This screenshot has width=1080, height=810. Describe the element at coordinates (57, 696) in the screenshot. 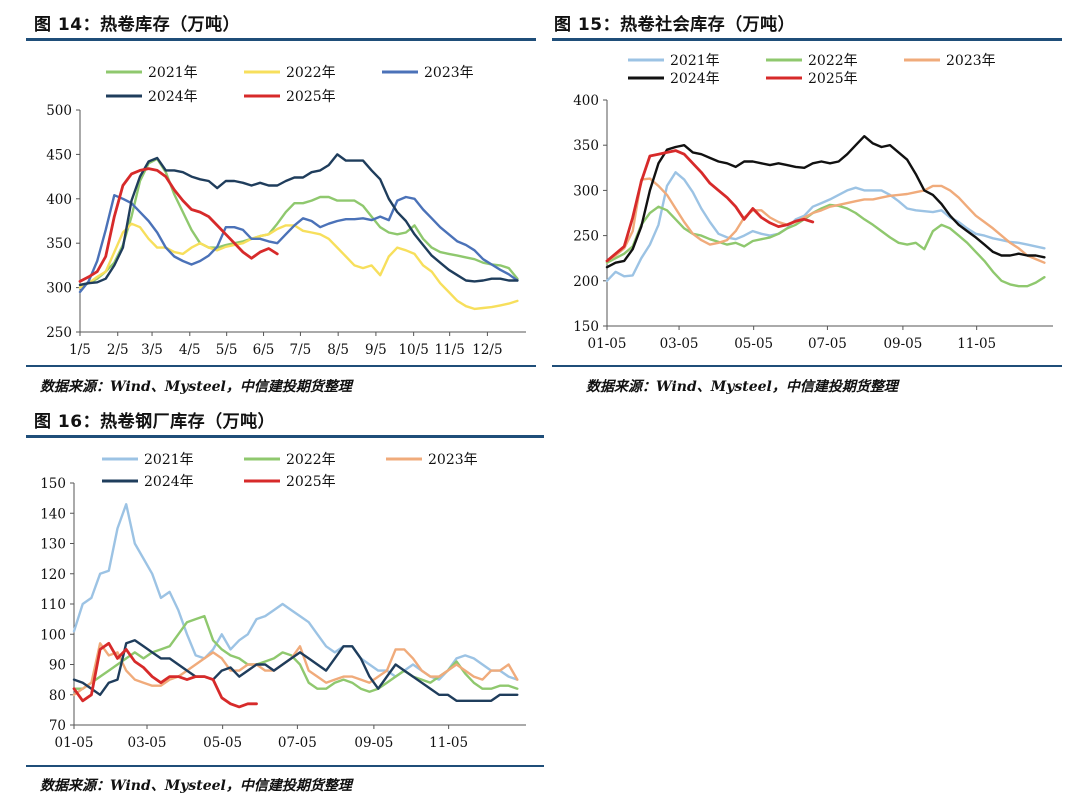

I see `y-tick-label: 80` at that location.